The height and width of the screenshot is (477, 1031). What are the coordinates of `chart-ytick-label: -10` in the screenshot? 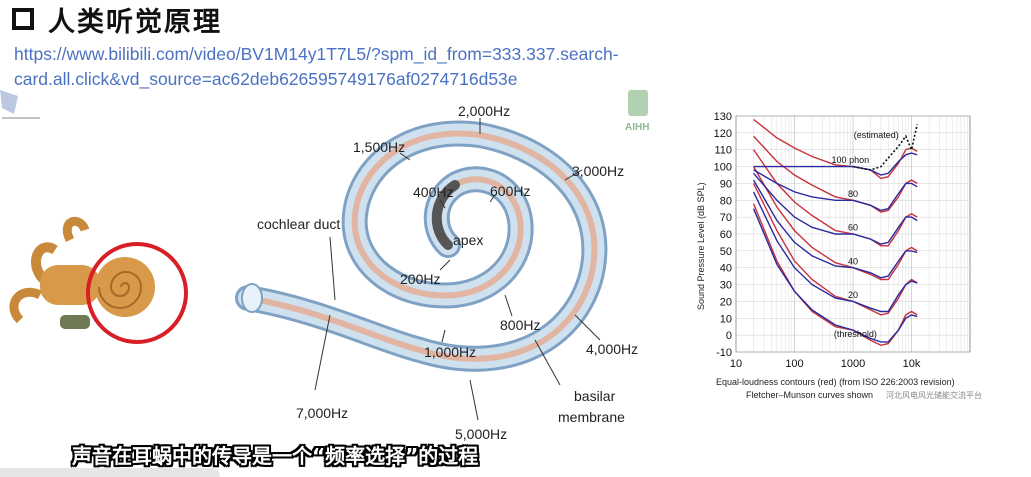 It's located at (724, 353).